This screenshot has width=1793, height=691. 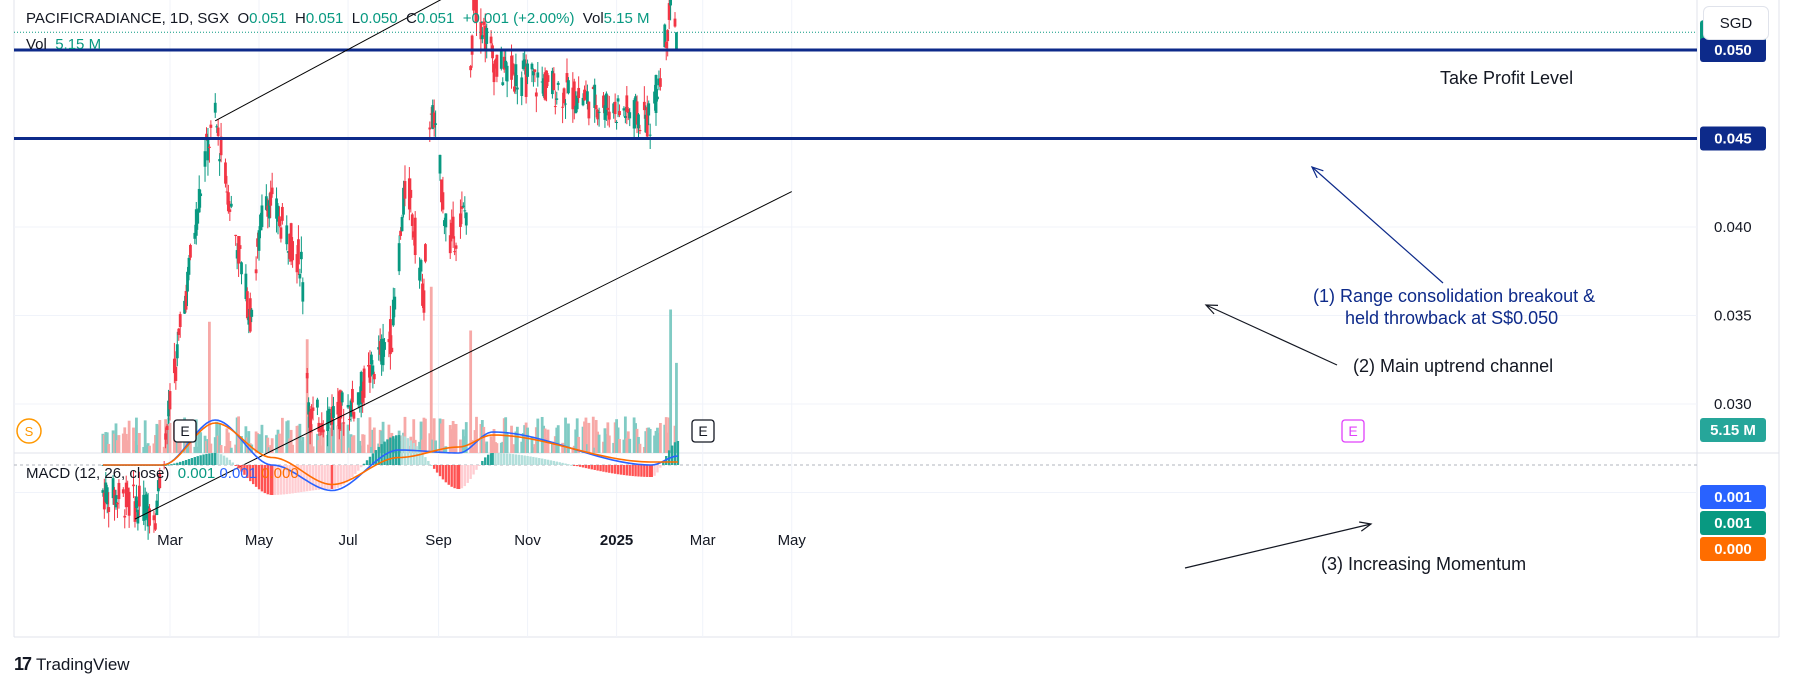 I want to click on symbol-name: PACIFICRADIANCE, 1D, SGX, so click(x=128, y=18).